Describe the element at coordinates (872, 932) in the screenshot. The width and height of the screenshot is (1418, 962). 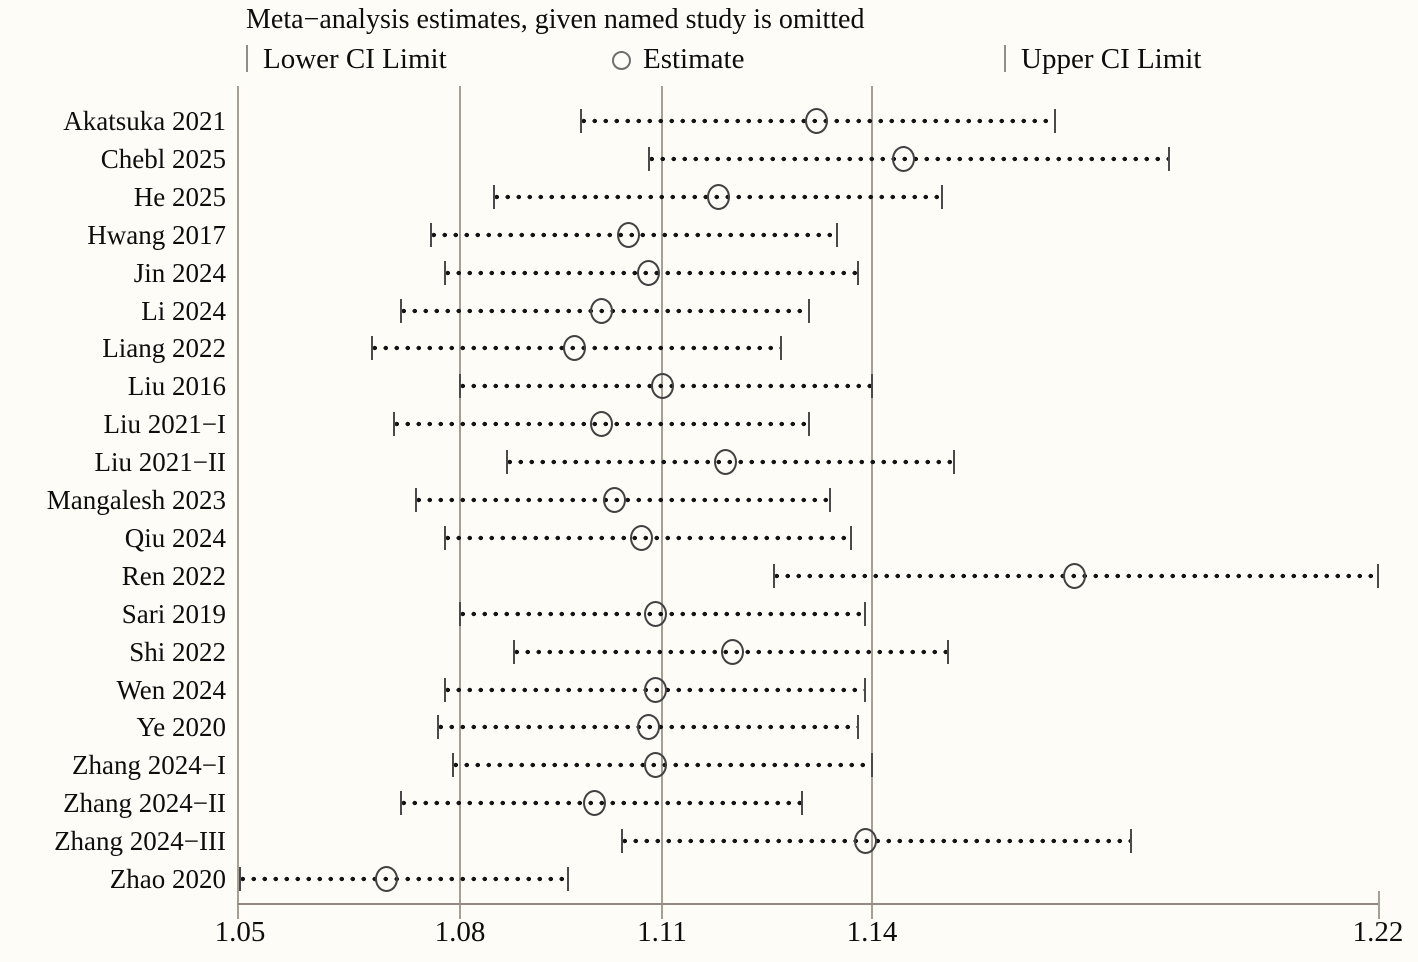
I see `x-axis-tick-label: 1.14` at that location.